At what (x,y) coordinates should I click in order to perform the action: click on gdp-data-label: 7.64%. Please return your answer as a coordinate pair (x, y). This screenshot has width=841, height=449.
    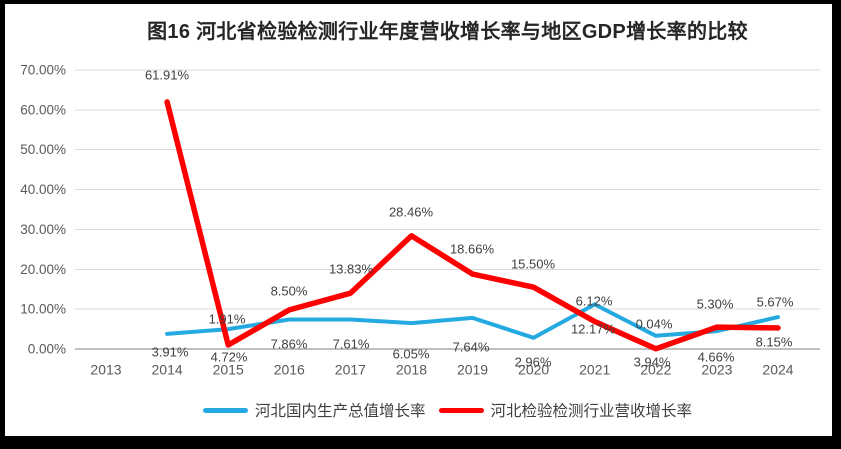
    Looking at the image, I should click on (471, 347).